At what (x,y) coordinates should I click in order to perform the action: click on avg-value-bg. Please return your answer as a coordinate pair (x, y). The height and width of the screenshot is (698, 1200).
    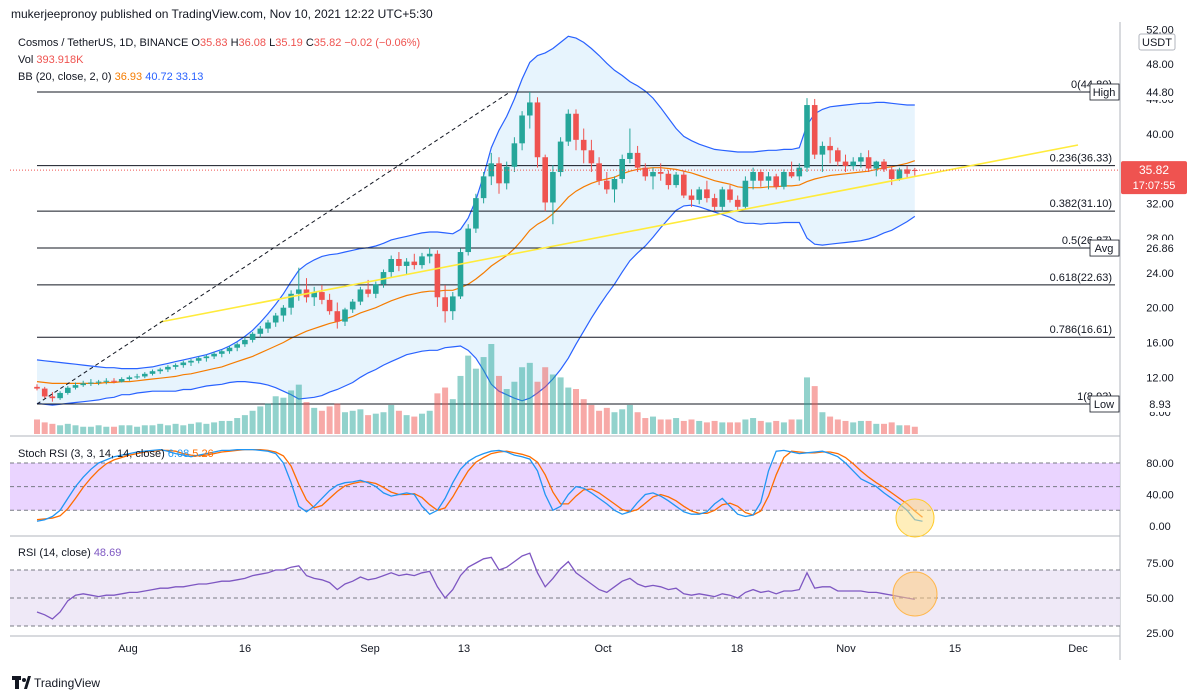
    Looking at the image, I should click on (1159, 248).